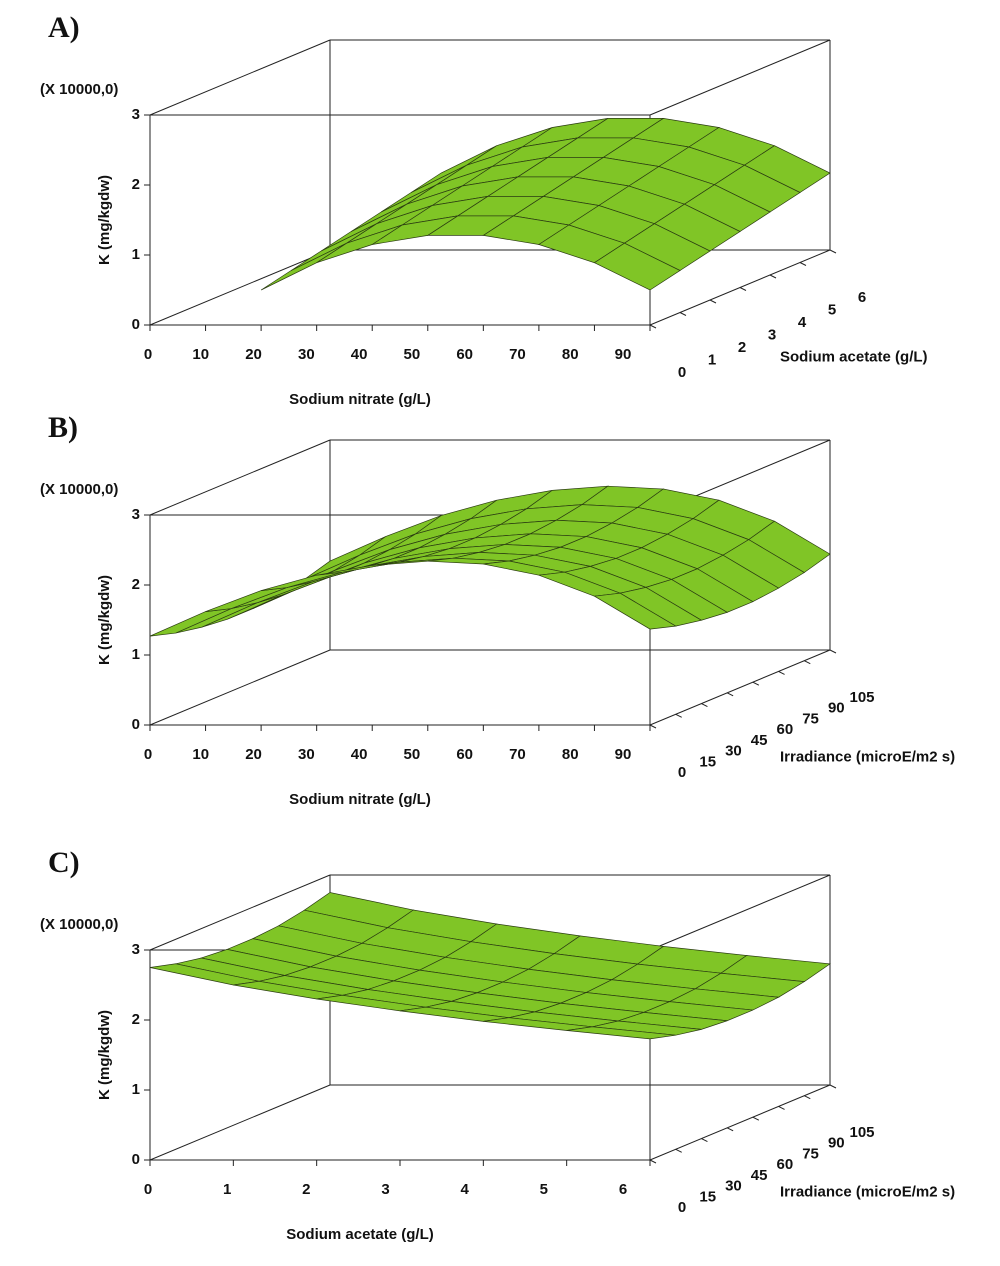 This screenshot has height=1266, width=1000. I want to click on y-axis-label: Sodium acetate (g/L), so click(854, 356).